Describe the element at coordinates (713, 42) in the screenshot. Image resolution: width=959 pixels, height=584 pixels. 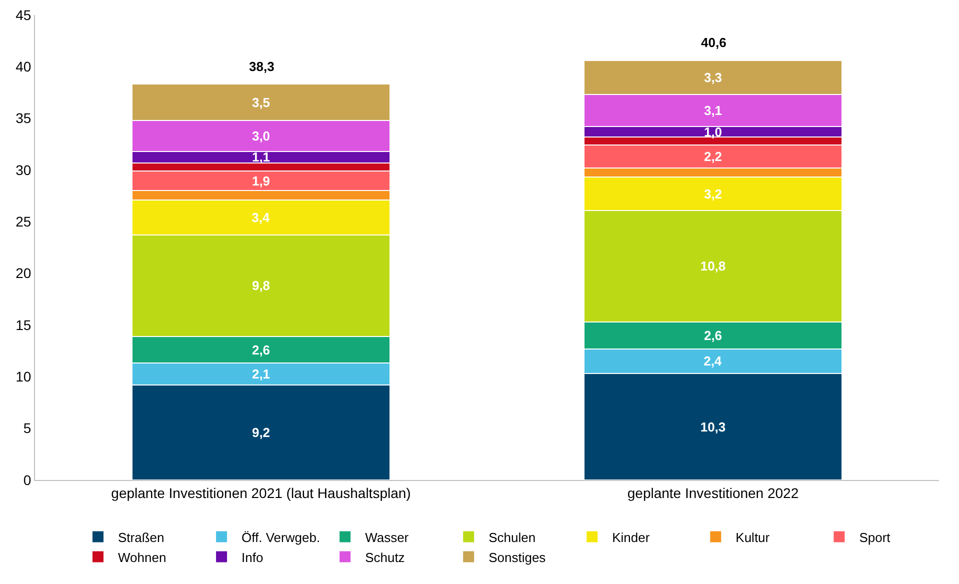
I see `total-label: 40,6` at that location.